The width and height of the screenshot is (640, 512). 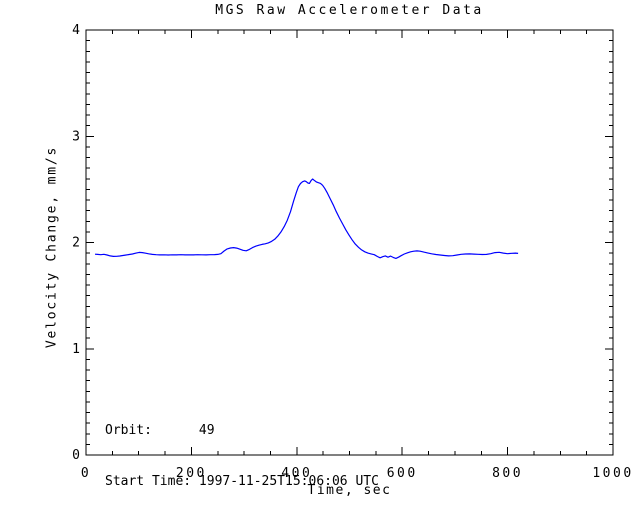 What do you see at coordinates (76, 243) in the screenshot?
I see `y-tick-label: 2` at bounding box center [76, 243].